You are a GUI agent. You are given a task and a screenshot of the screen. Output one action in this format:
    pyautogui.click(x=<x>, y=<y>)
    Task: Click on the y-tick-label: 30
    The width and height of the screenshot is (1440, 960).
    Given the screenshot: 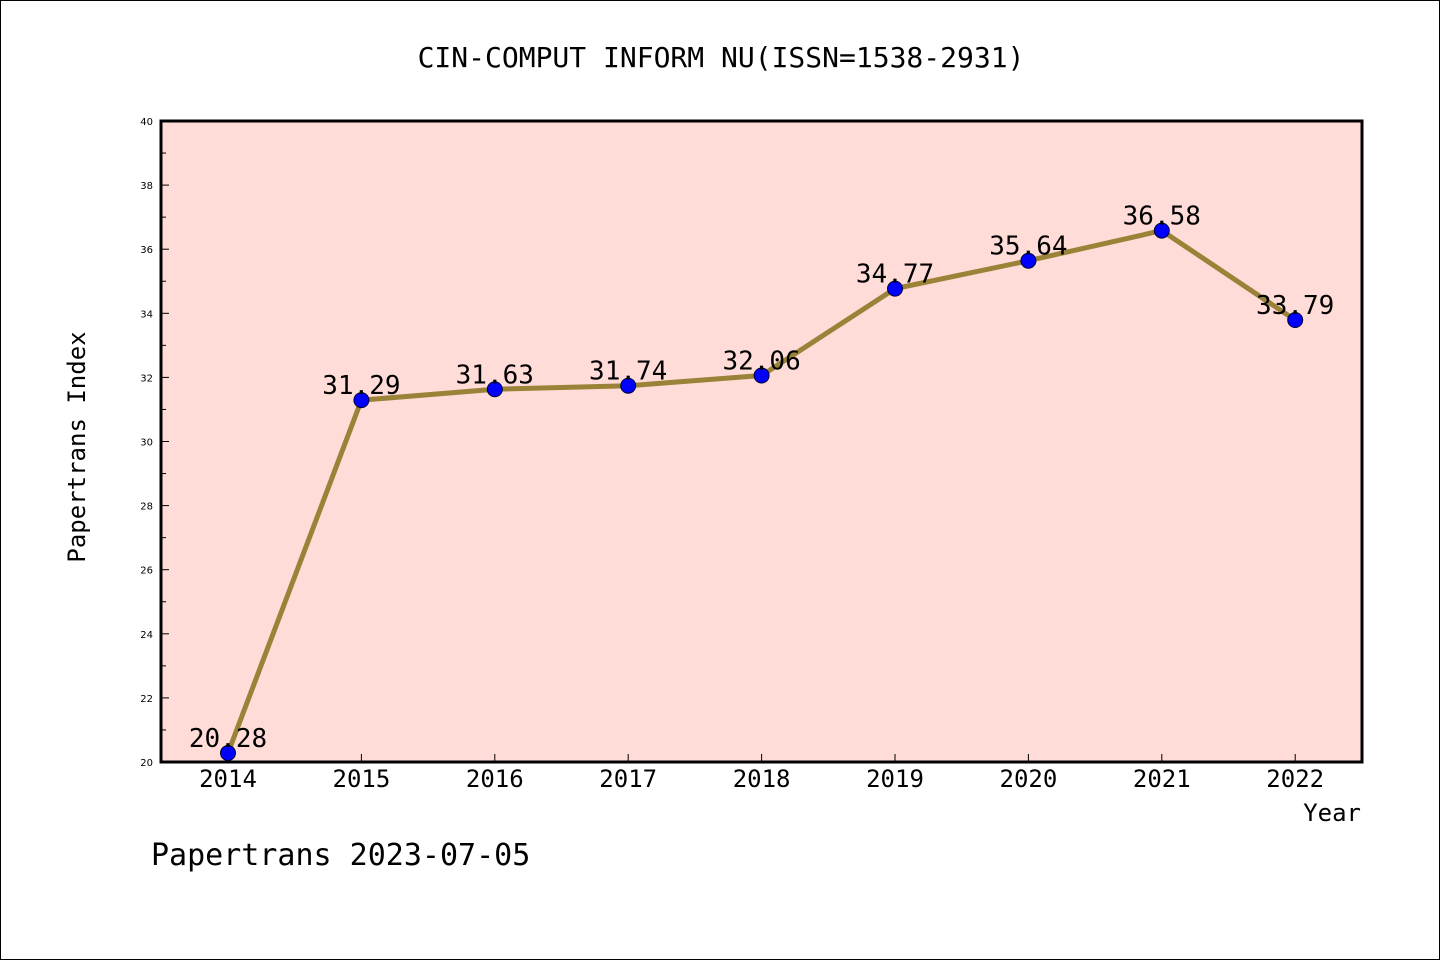 What is the action you would take?
    pyautogui.click(x=146, y=443)
    